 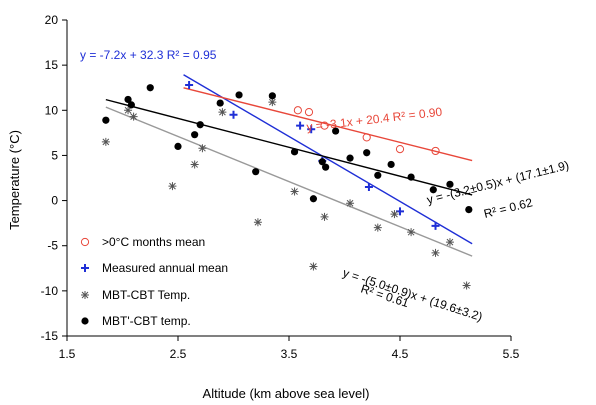 I want to click on y-tick-label: 20, so click(x=52, y=20).